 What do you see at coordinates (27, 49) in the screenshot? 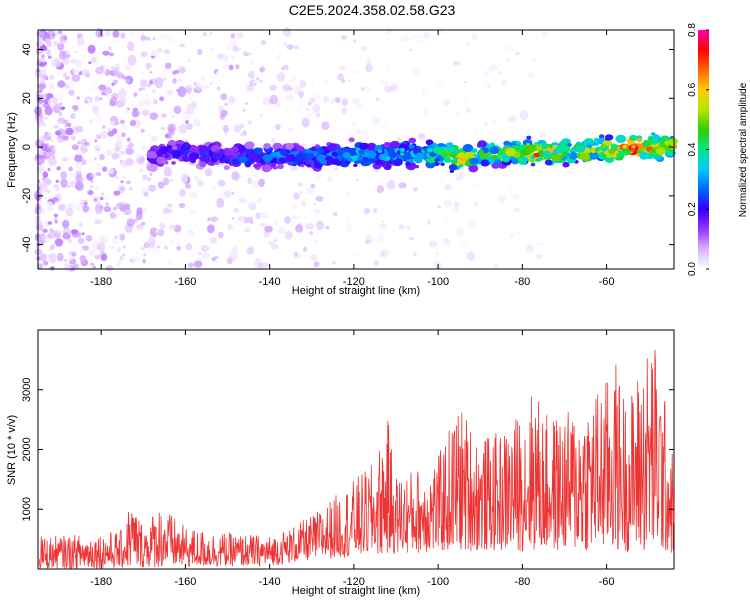
I see `y-tick-label: 40` at bounding box center [27, 49].